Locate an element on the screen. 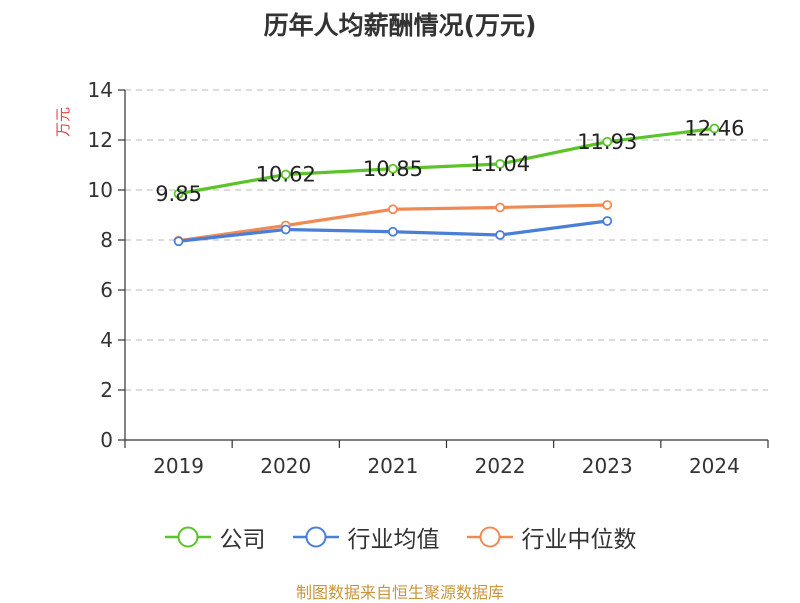 The image size is (800, 603). x-tick-label: 2022 is located at coordinates (500, 466).